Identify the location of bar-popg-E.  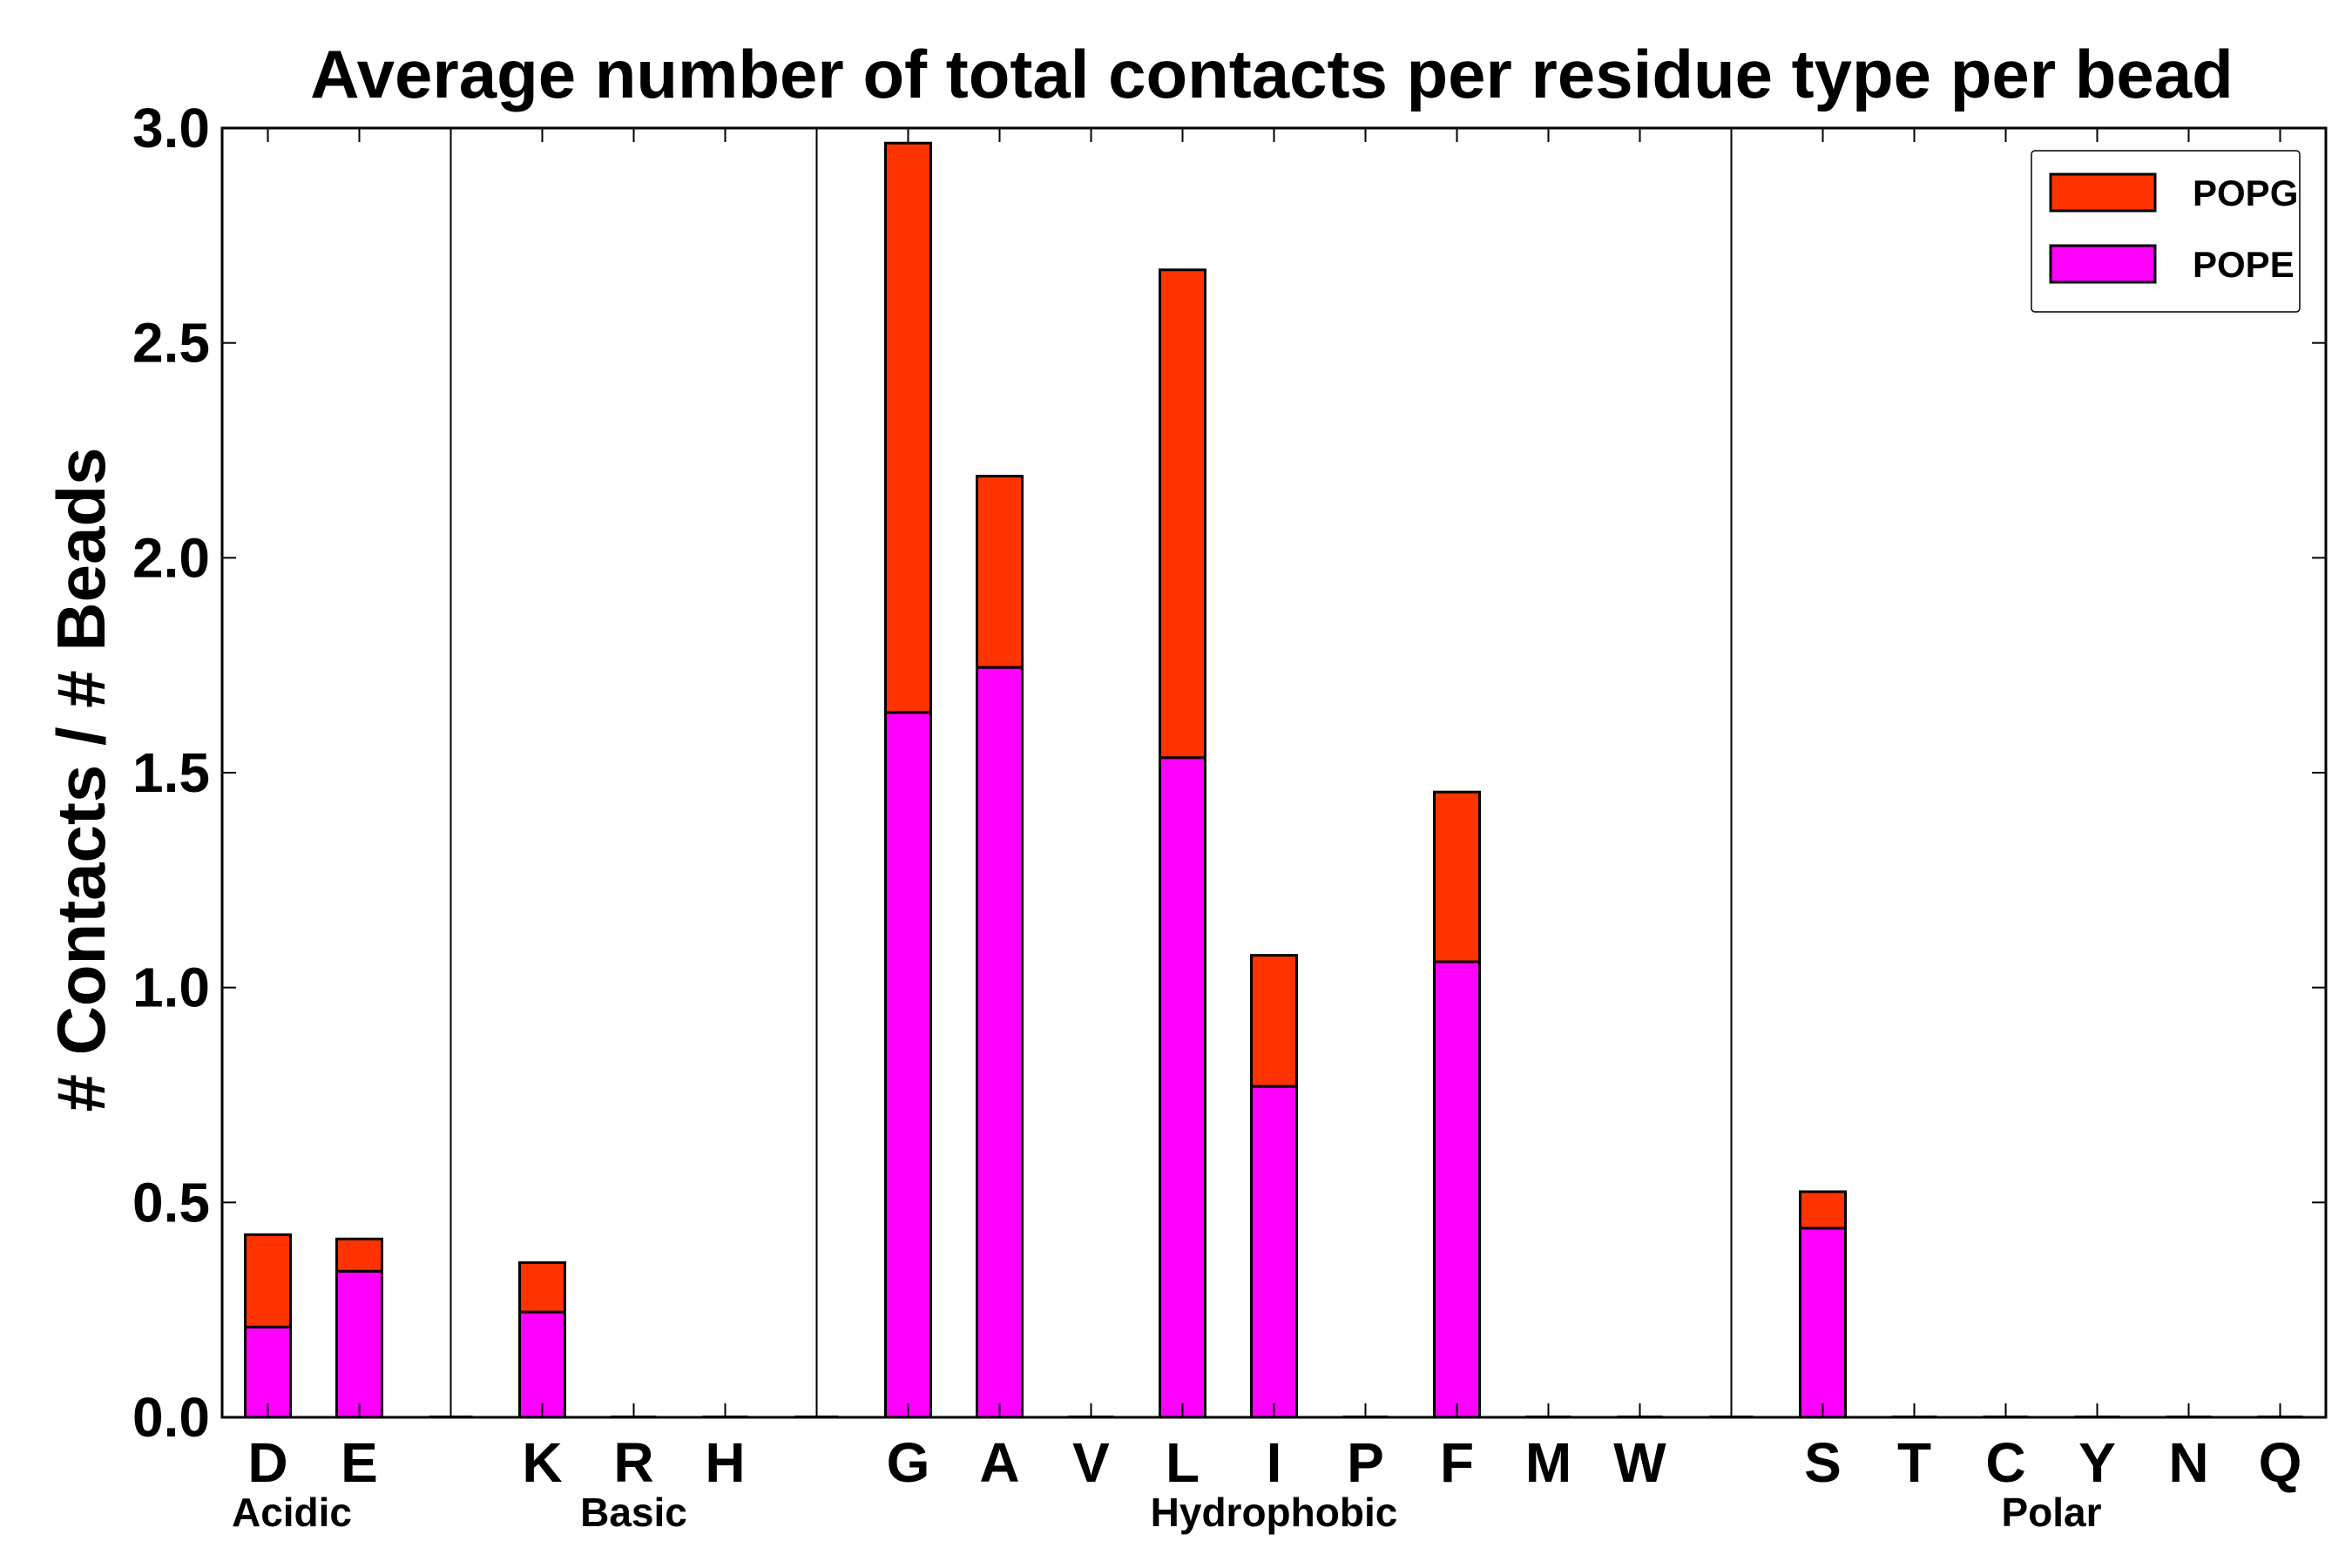
(359, 1255).